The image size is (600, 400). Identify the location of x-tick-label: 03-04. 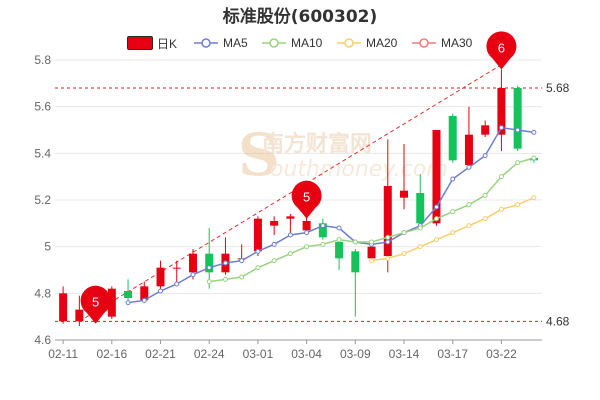
(306, 354).